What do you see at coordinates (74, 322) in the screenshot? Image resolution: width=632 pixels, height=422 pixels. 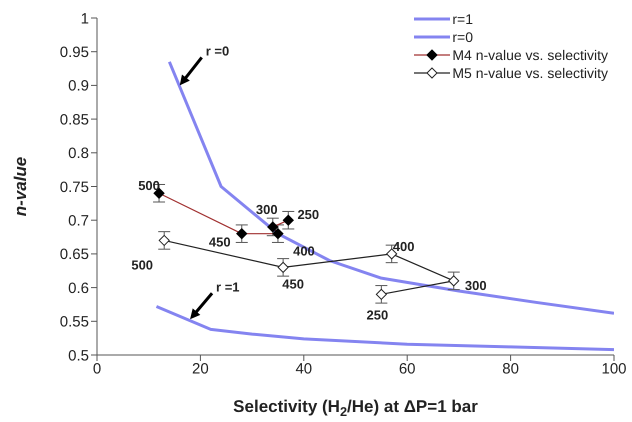 I see `y-tick-label: 0.55` at bounding box center [74, 322].